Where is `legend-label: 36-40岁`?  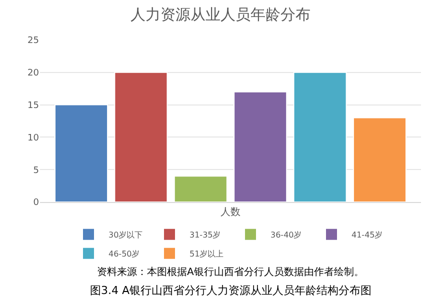
legend-label: 36-40岁 is located at coordinates (286, 235).